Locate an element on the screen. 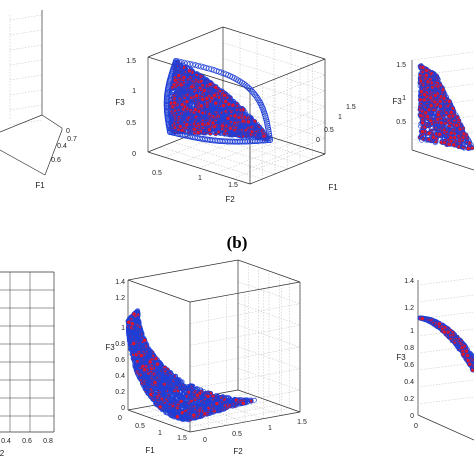  tl-x-label: F1 is located at coordinates (40, 185).